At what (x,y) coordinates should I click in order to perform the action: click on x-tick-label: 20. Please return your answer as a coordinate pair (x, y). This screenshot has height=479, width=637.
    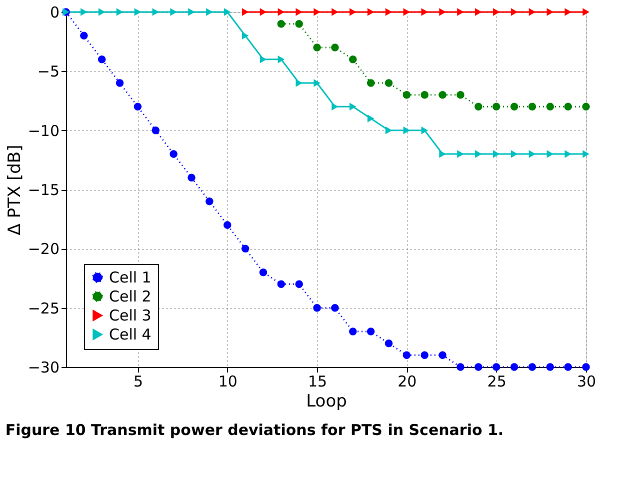
    Looking at the image, I should click on (407, 381).